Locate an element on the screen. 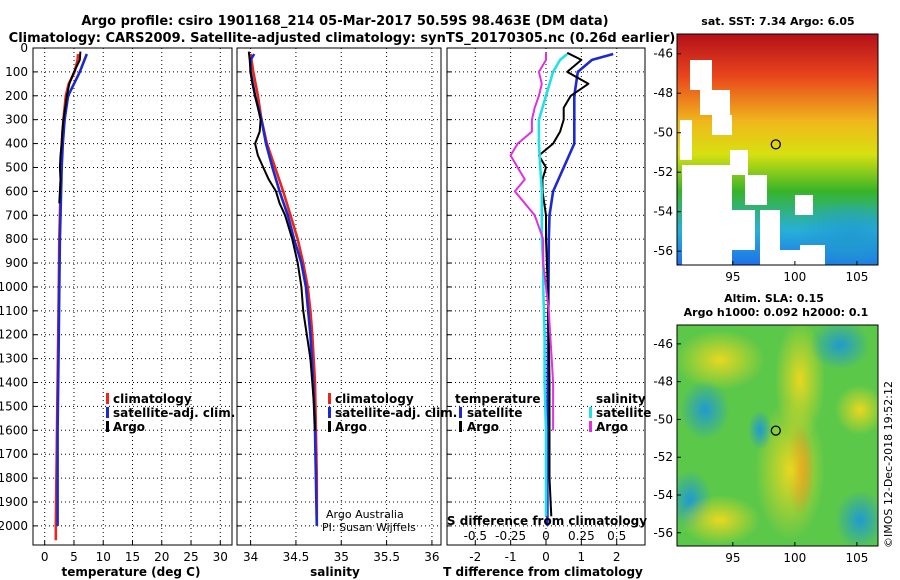 The image size is (900, 580). temperature-xlabel: temperature (deg C) is located at coordinates (131, 572).